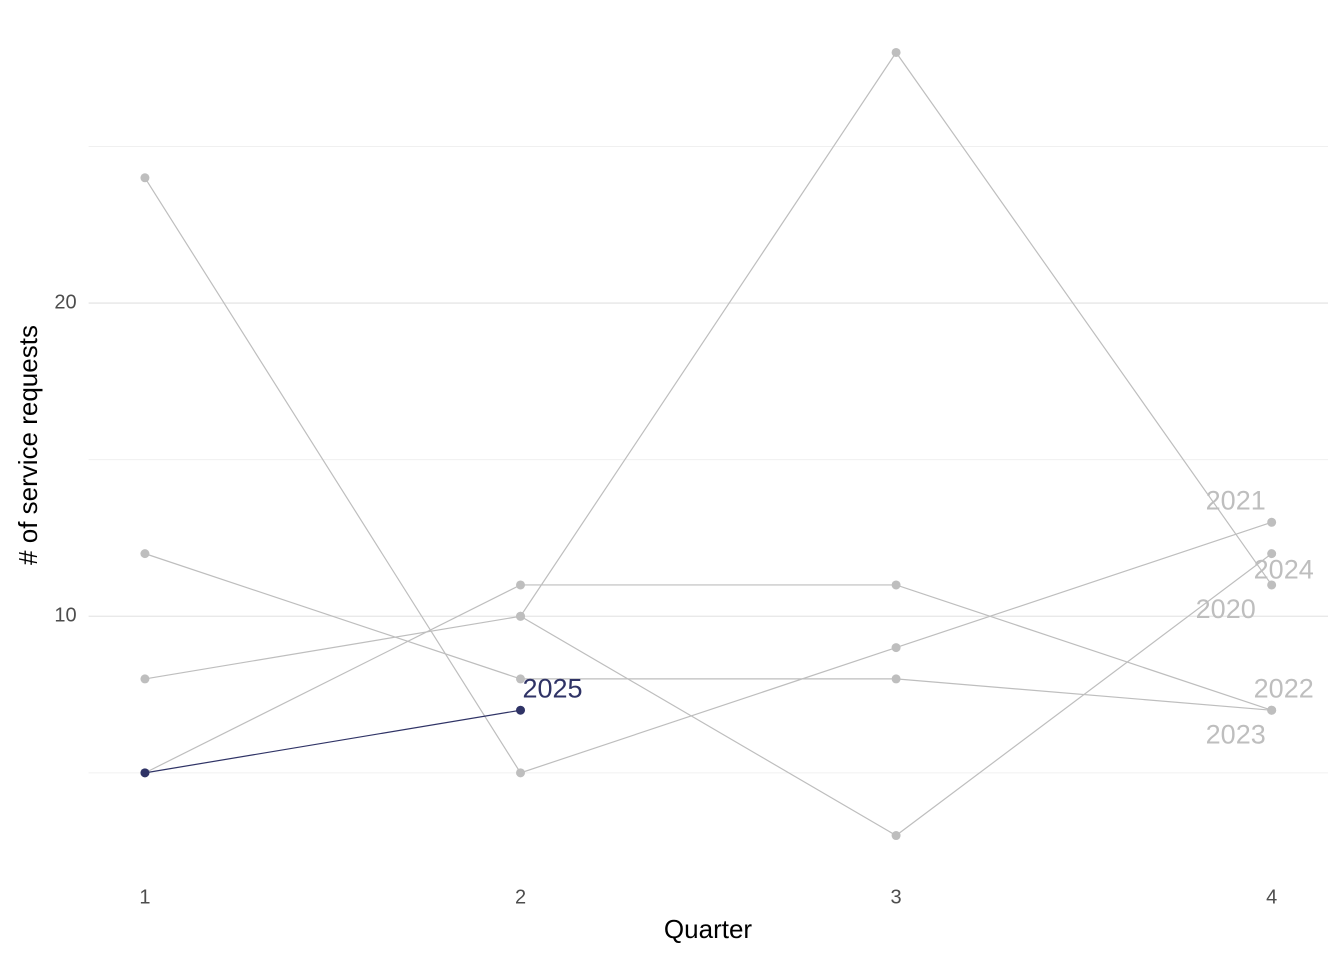 This screenshot has height=960, width=1344. I want to click on x-tick-label: 1, so click(144, 897).